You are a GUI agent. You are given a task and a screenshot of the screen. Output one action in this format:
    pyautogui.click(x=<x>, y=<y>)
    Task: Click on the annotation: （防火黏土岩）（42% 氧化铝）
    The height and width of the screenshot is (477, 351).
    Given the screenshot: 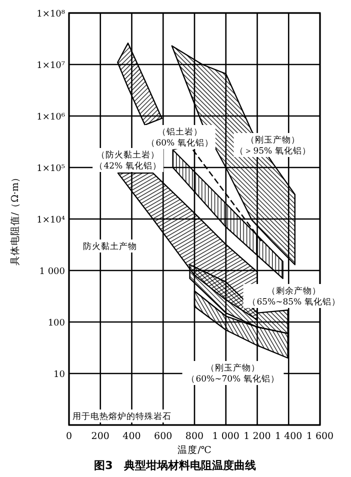 What is the action you would take?
    pyautogui.click(x=128, y=161)
    